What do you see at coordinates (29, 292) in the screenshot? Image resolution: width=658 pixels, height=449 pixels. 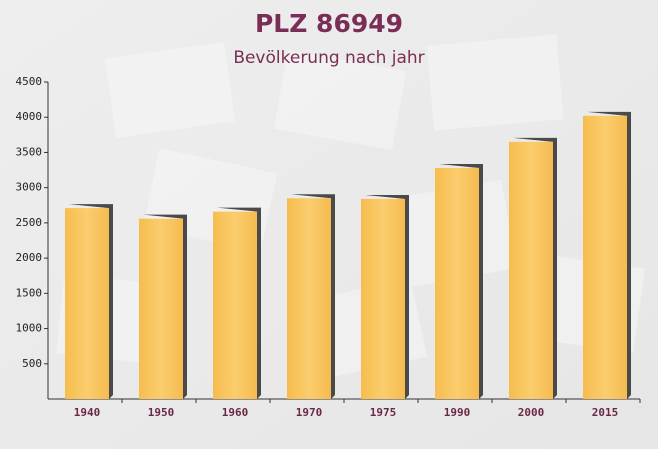 I see `y-tick-label: 1500` at bounding box center [29, 292].